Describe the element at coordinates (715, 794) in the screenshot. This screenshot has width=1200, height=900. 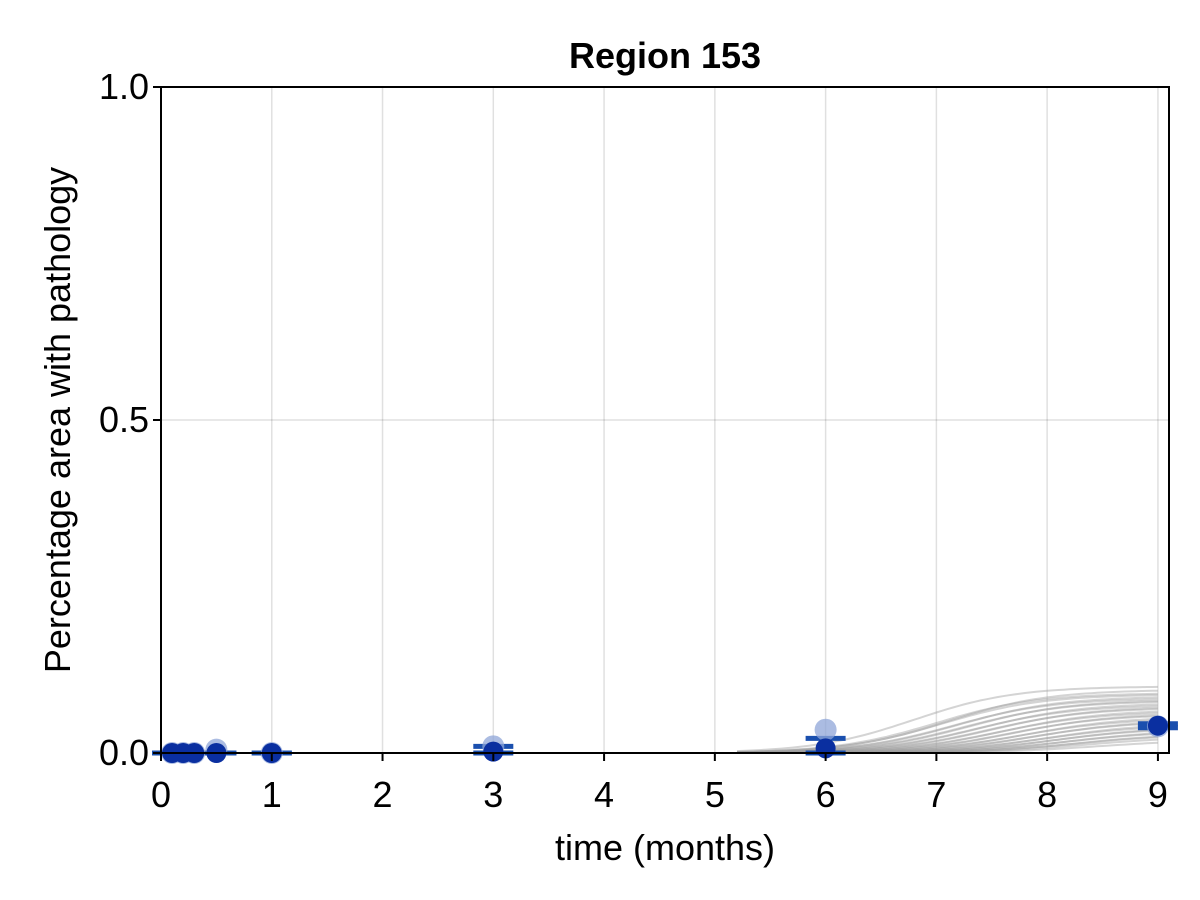
I see `x-tick-label: 5` at that location.